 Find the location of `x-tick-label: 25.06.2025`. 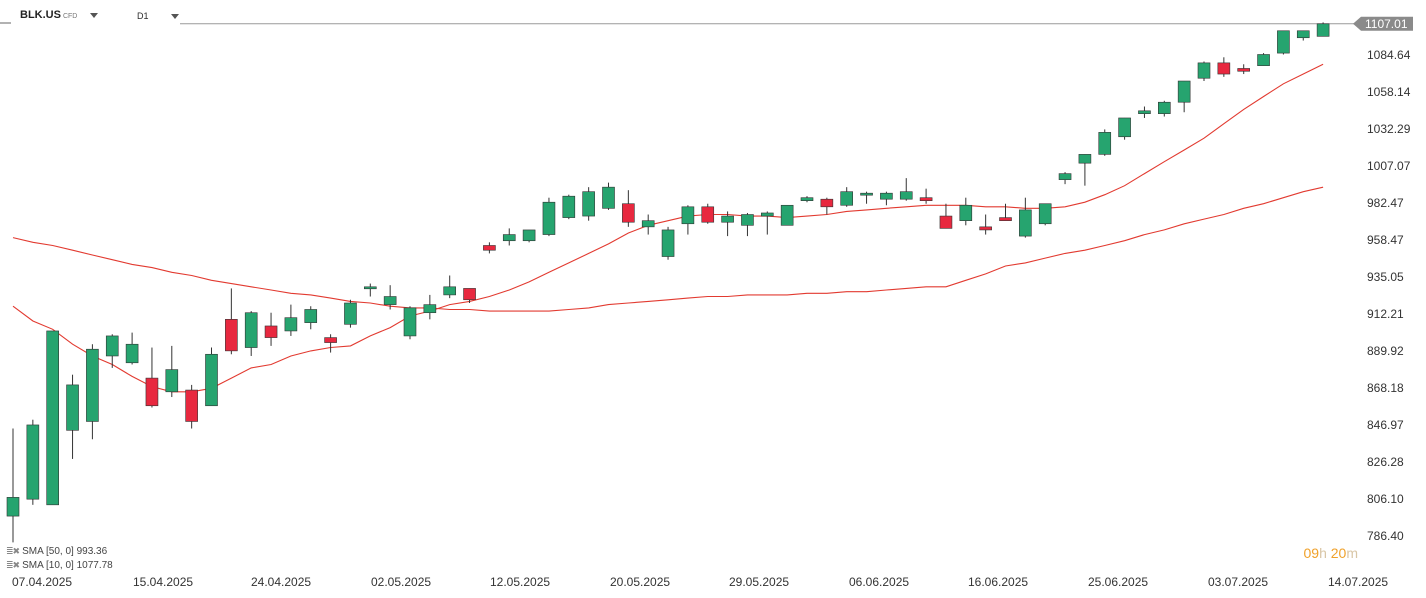

x-tick-label: 25.06.2025 is located at coordinates (1118, 582).